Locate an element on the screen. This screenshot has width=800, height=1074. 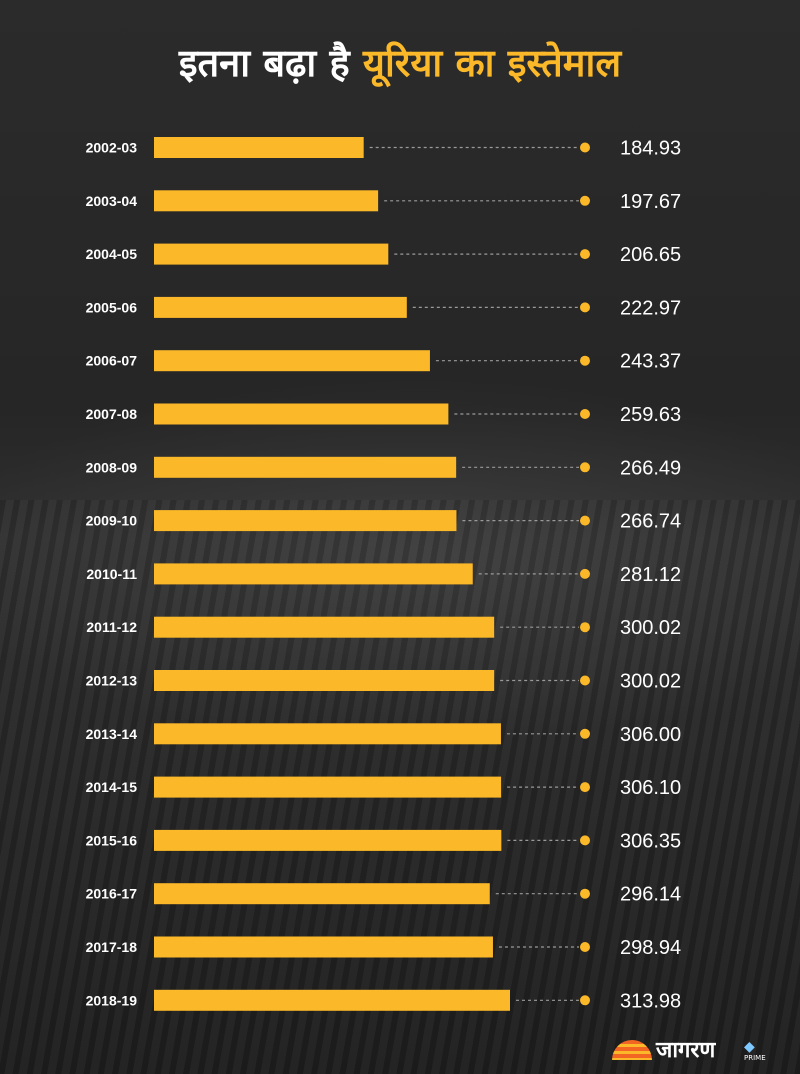
category-label: 2018-19 is located at coordinates (112, 1000).